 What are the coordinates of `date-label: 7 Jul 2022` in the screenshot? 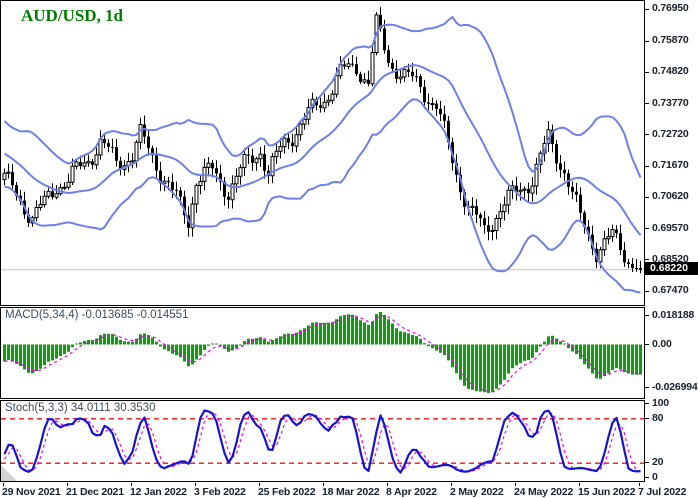 It's located at (662, 492).